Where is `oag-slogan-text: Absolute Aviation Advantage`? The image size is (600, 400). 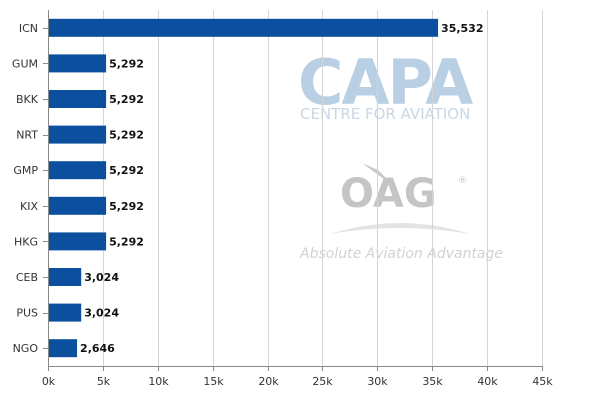
oag-slogan-text: Absolute Aviation Advantage is located at coordinates (401, 254).